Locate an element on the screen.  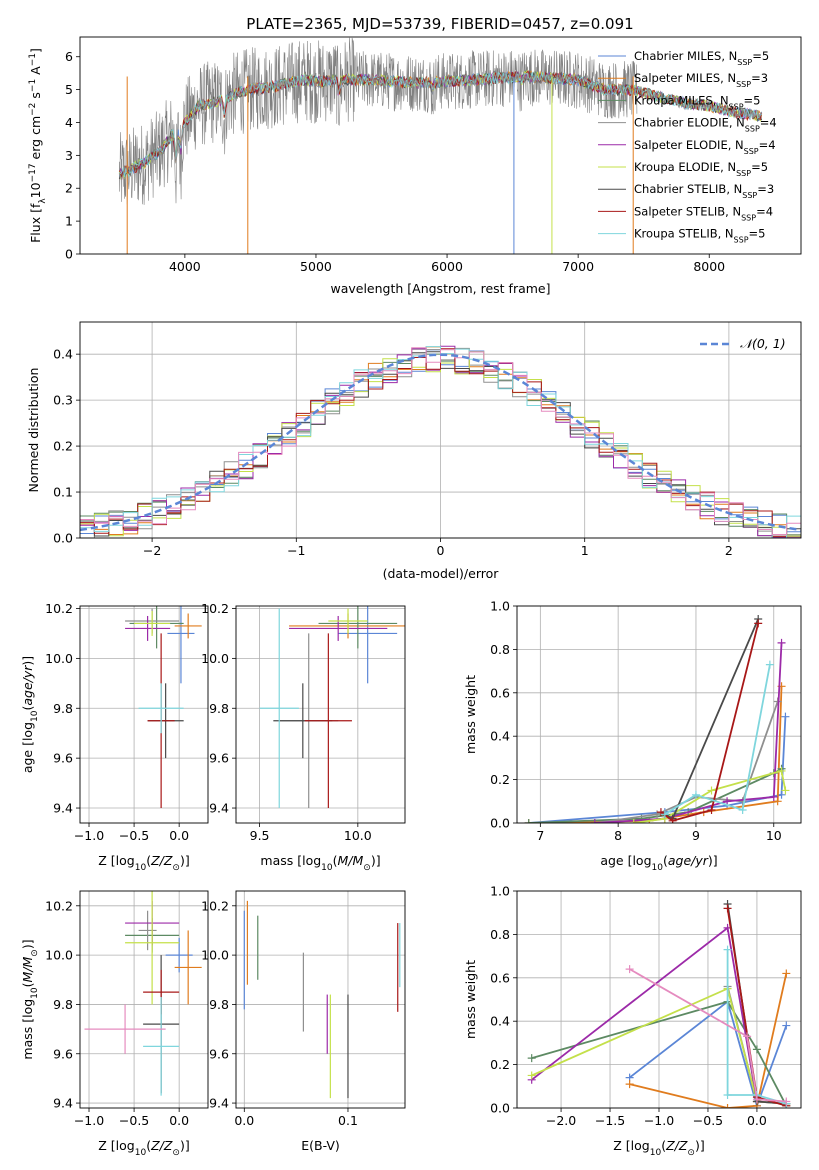
label-part: age [ is located at coordinates (27, 757).